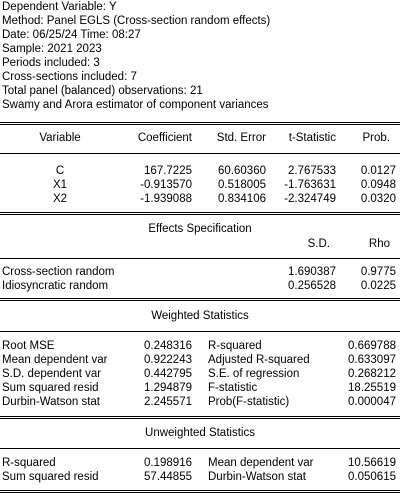 Image resolution: width=400 pixels, height=498 pixels. What do you see at coordinates (200, 229) in the screenshot?
I see `effects-title: Effects Specification` at bounding box center [200, 229].